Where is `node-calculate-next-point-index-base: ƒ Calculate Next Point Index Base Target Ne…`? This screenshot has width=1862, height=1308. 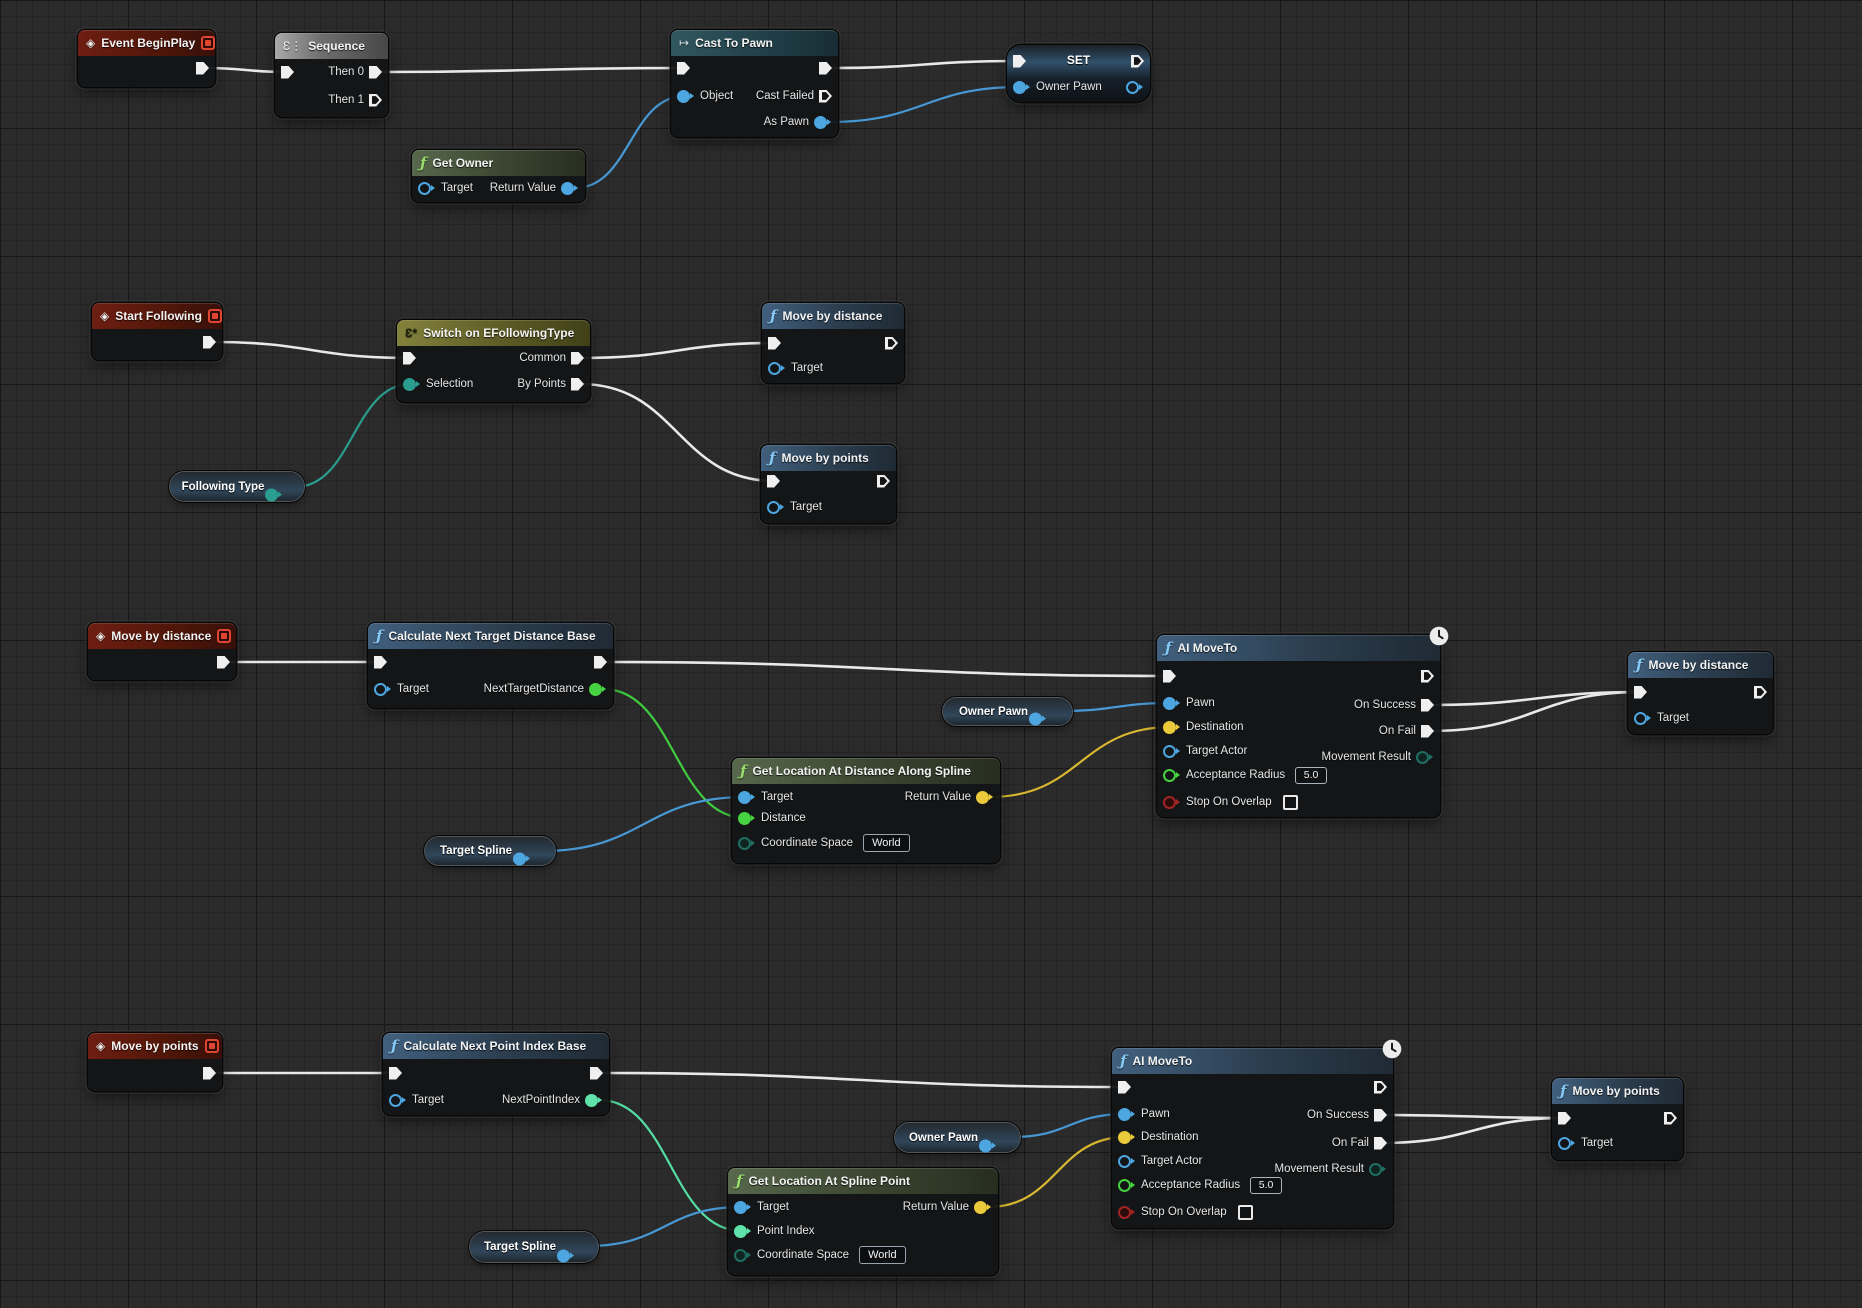 node-calculate-next-point-index-base: ƒ Calculate Next Point Index Base Target Ne… is located at coordinates (496, 1074).